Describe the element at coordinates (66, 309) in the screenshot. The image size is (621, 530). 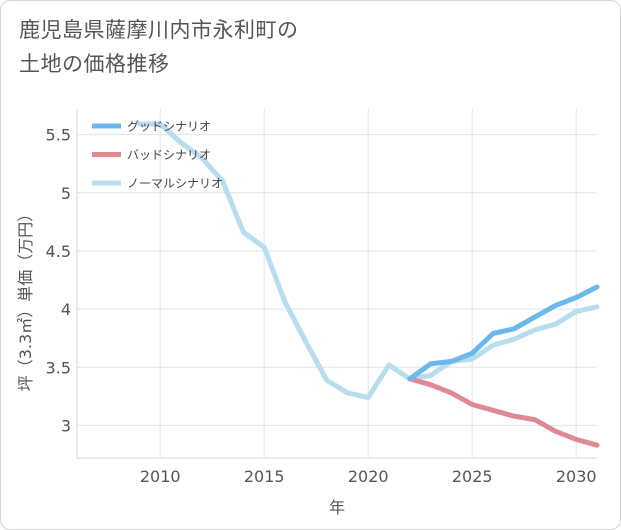
I see `y-tick-label: 4` at that location.